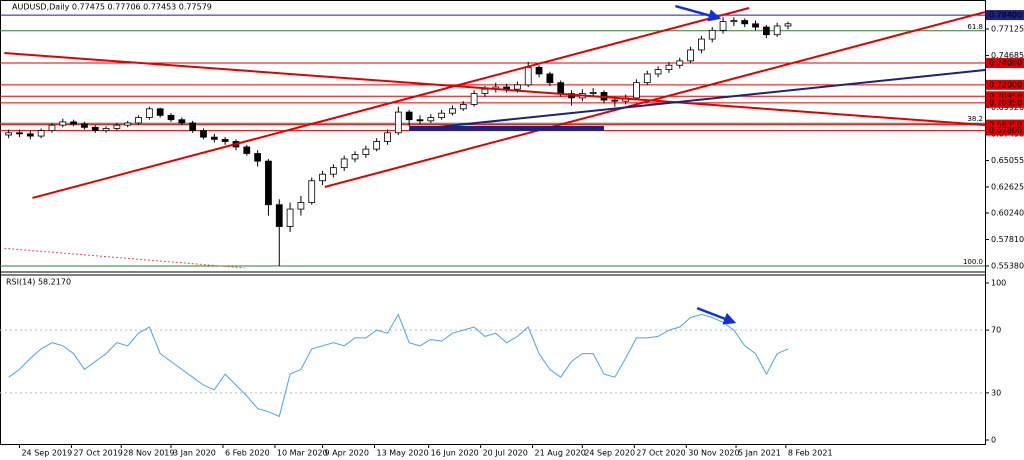 Image resolution: width=1024 pixels, height=460 pixels. I want to click on y-tick-label: 0.55380, so click(1007, 265).